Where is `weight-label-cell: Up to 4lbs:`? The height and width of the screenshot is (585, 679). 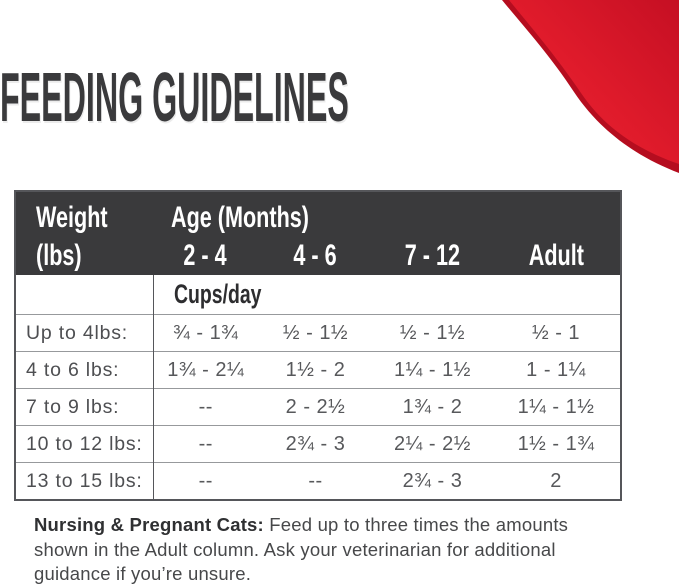
weight-label-cell: Up to 4lbs: is located at coordinates (84, 333).